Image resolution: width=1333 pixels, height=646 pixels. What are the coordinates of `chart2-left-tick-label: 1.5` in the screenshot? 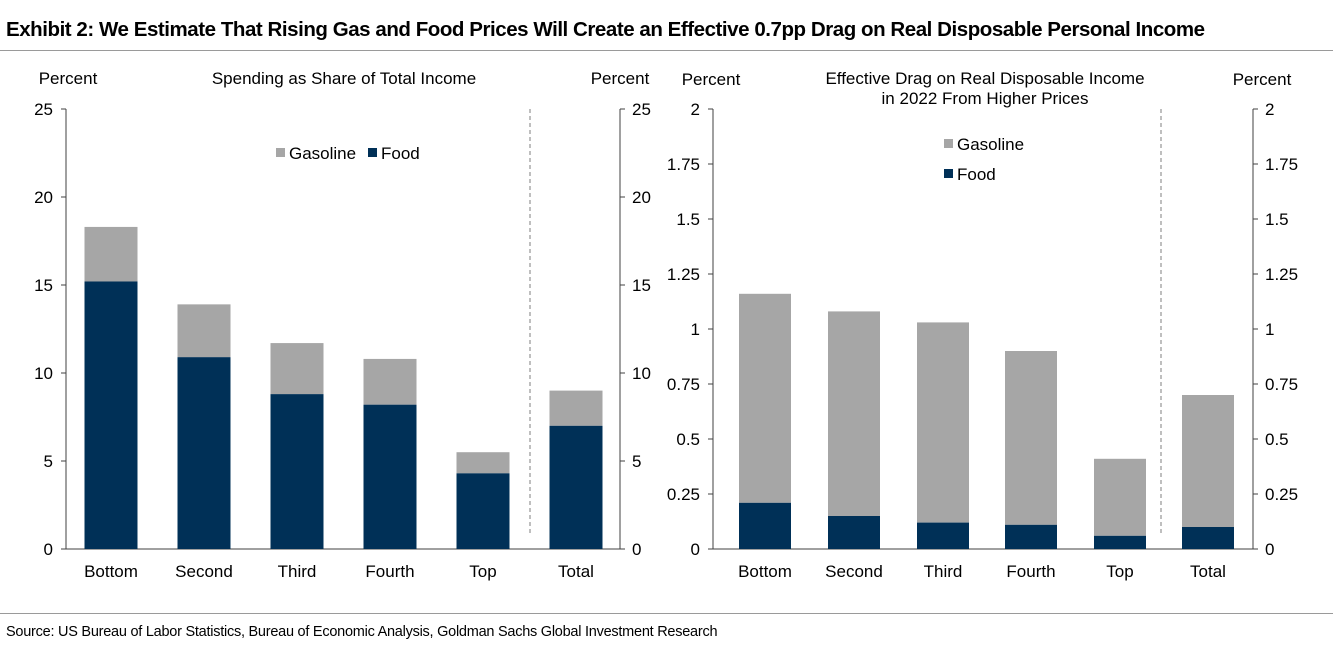 It's located at (688, 219).